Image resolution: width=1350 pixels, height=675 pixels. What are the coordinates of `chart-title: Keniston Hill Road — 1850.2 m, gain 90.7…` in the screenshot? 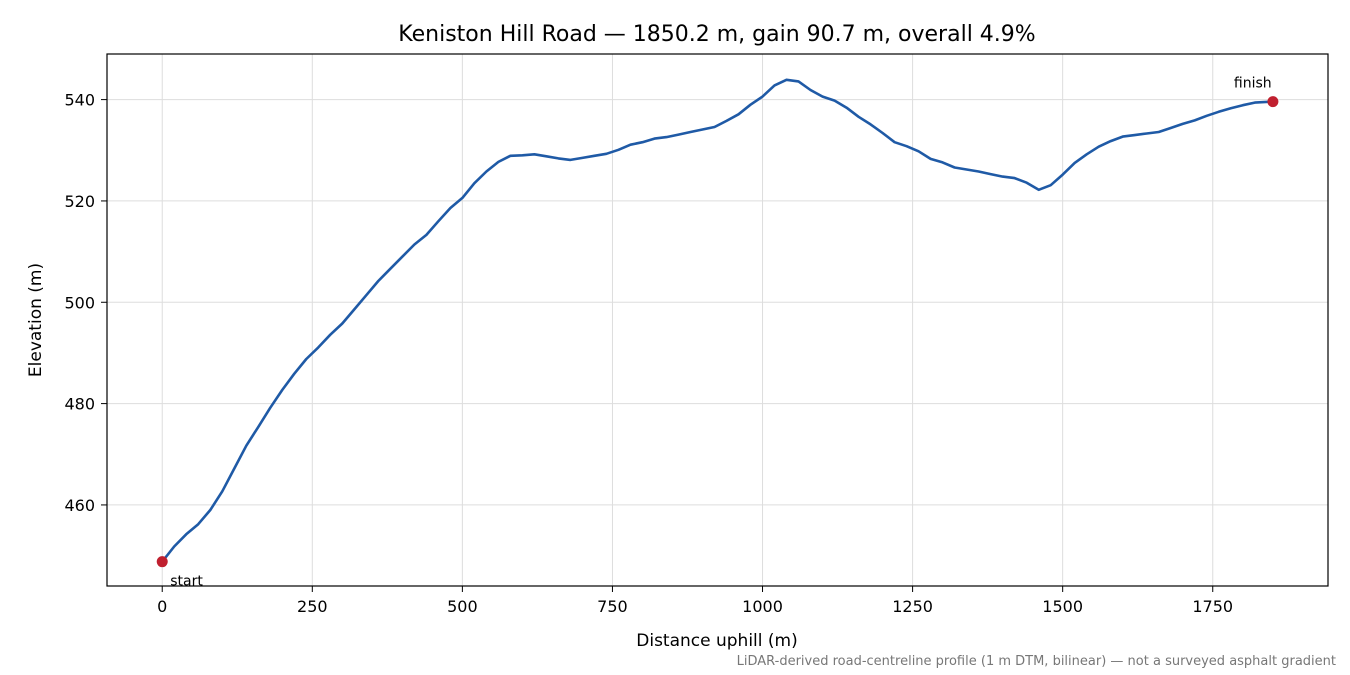 It's located at (716, 34).